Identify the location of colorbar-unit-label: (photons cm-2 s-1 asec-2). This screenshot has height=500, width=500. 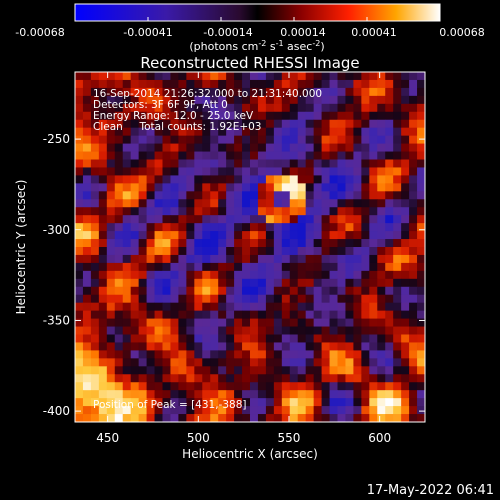
(256, 46).